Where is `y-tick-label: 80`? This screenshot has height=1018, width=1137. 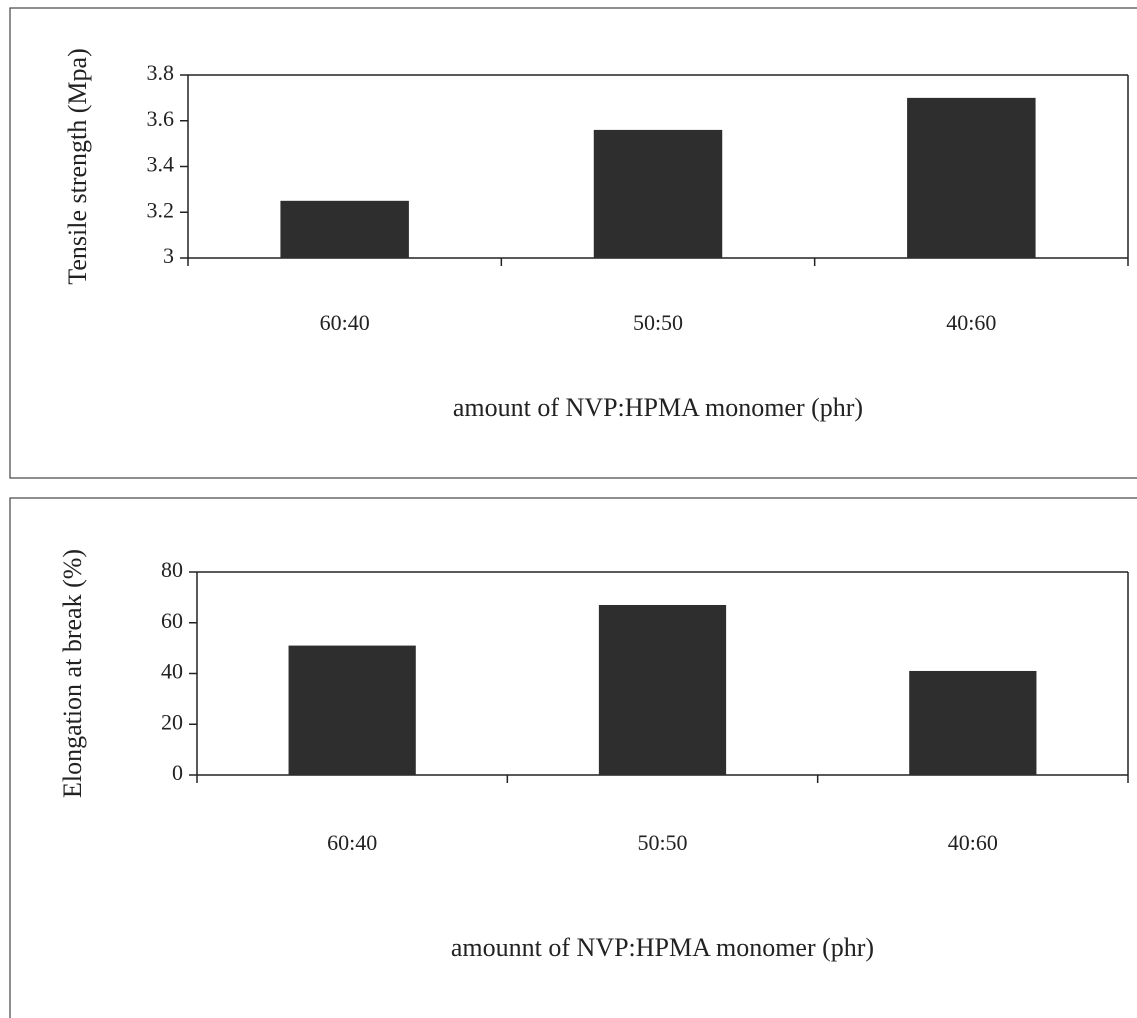 y-tick-label: 80 is located at coordinates (172, 569).